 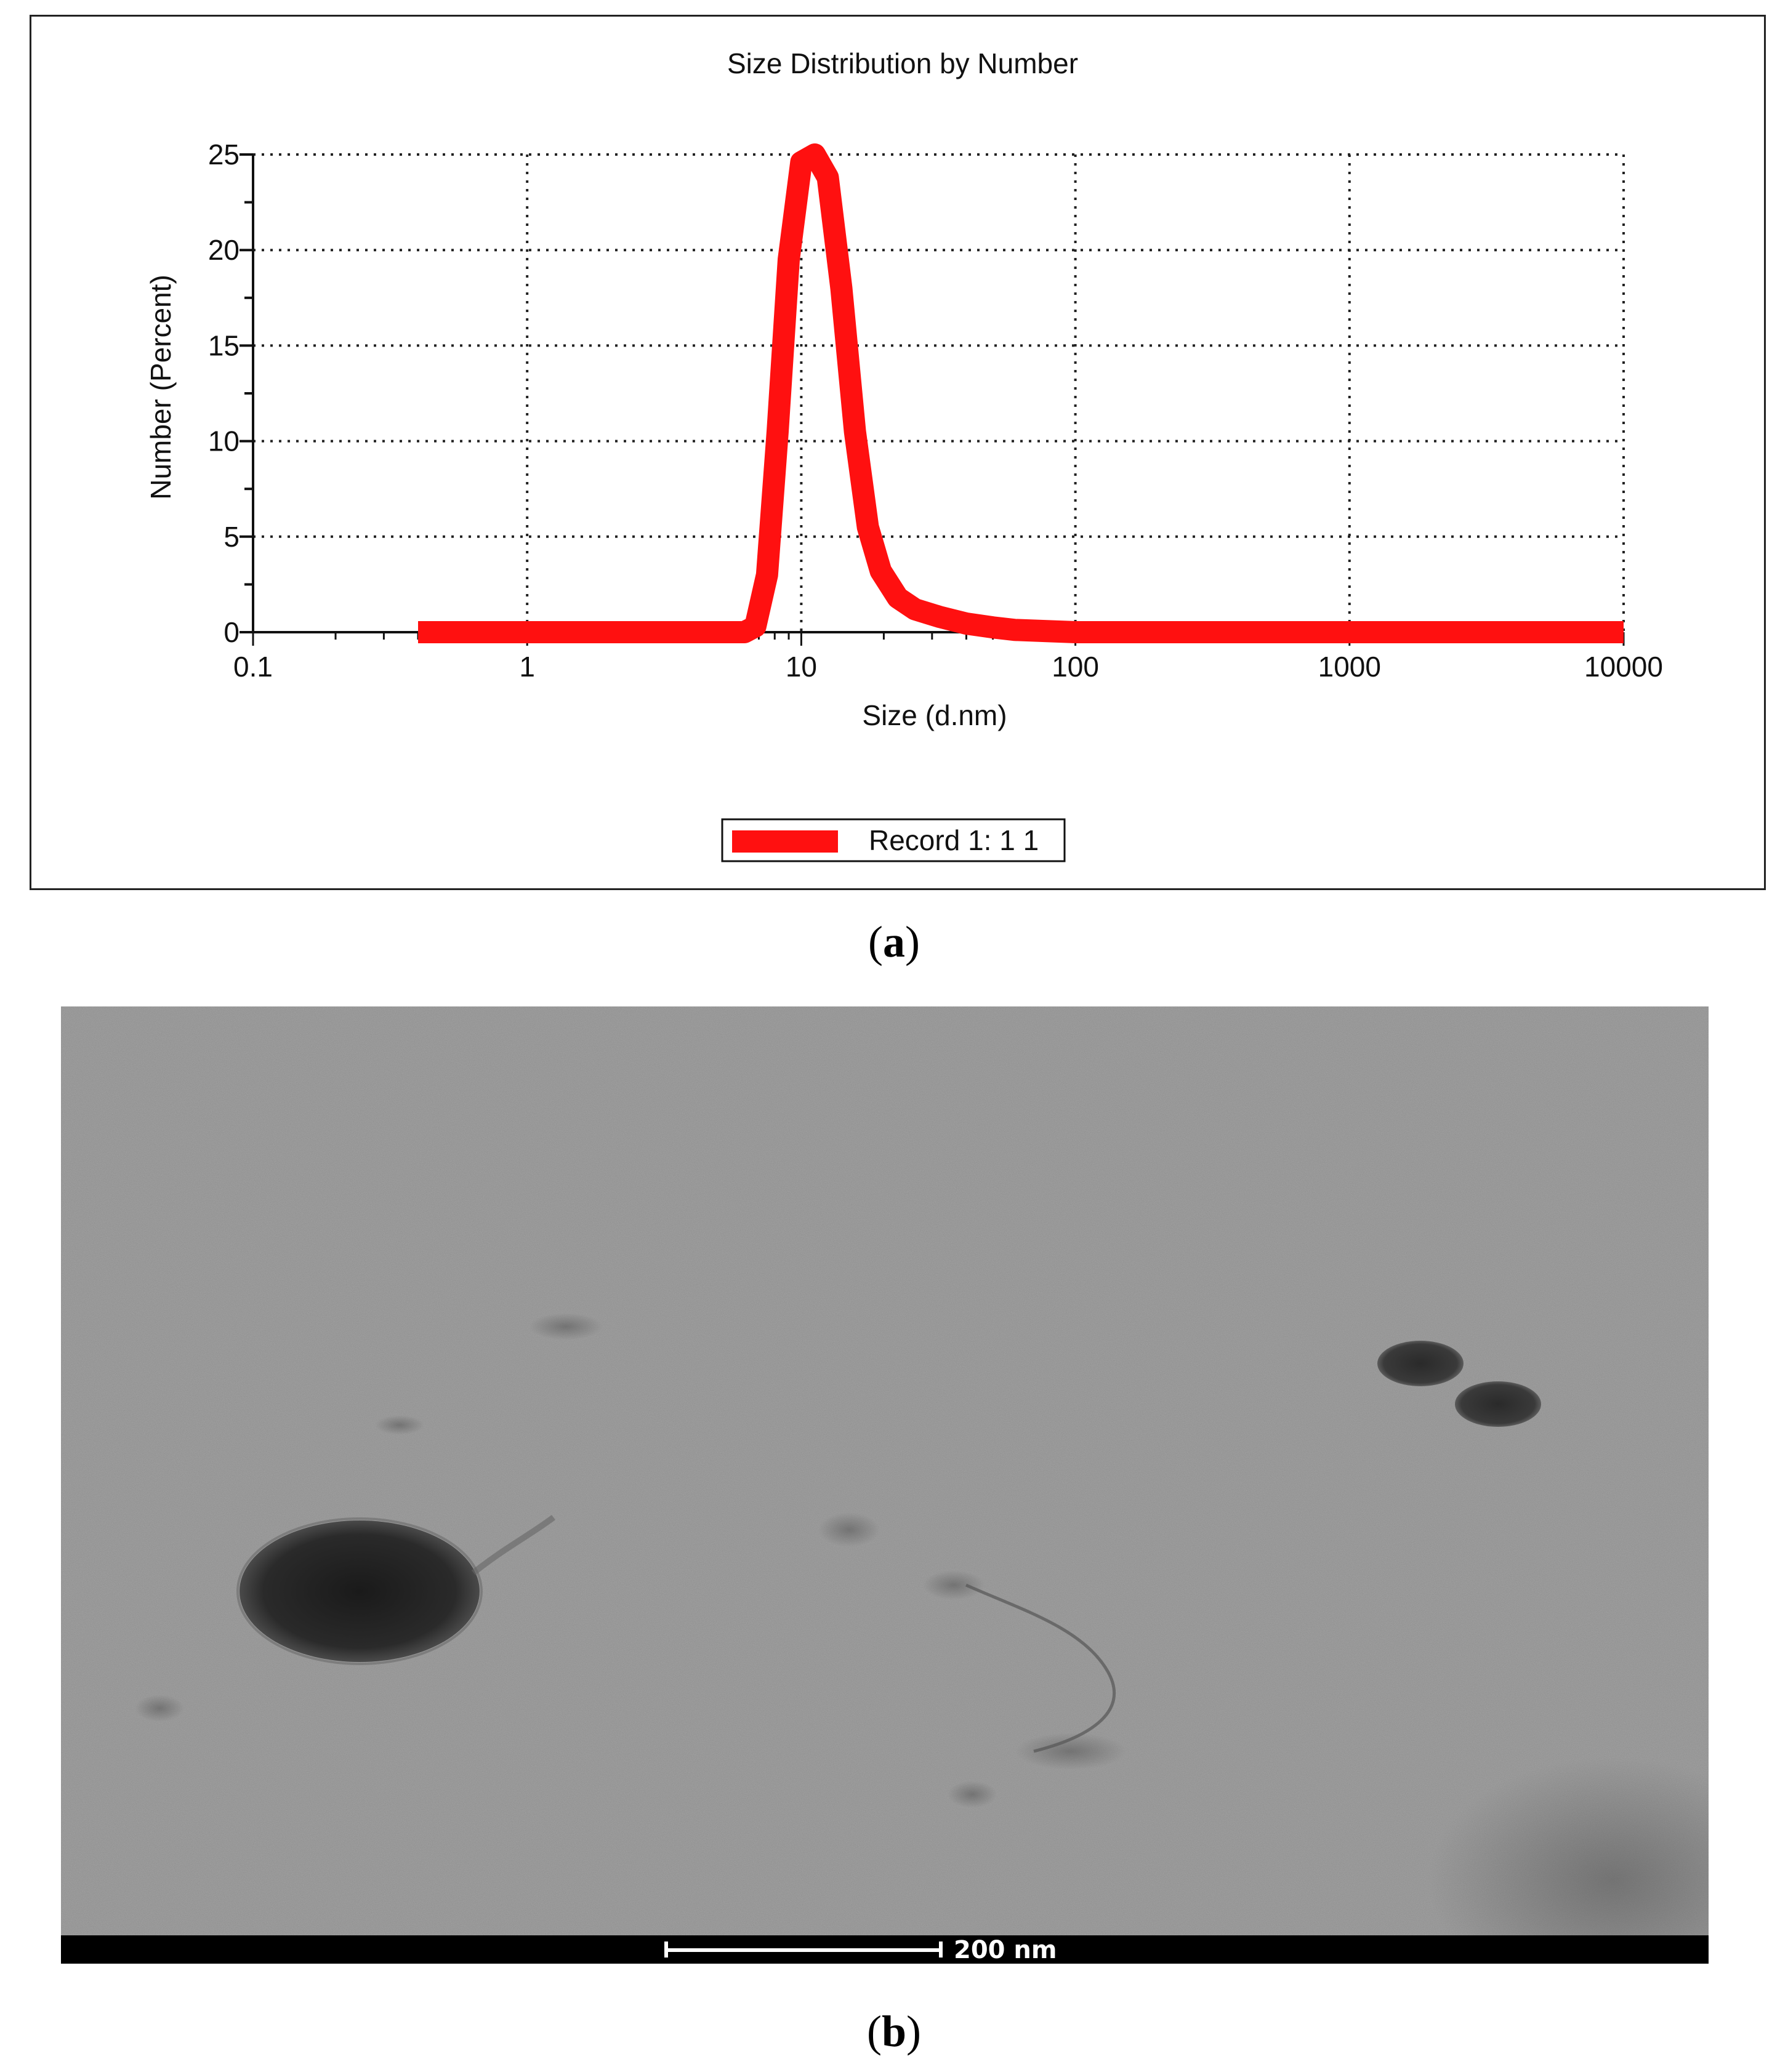 What do you see at coordinates (934, 715) in the screenshot?
I see `x-axis-label: Size (d.nm)` at bounding box center [934, 715].